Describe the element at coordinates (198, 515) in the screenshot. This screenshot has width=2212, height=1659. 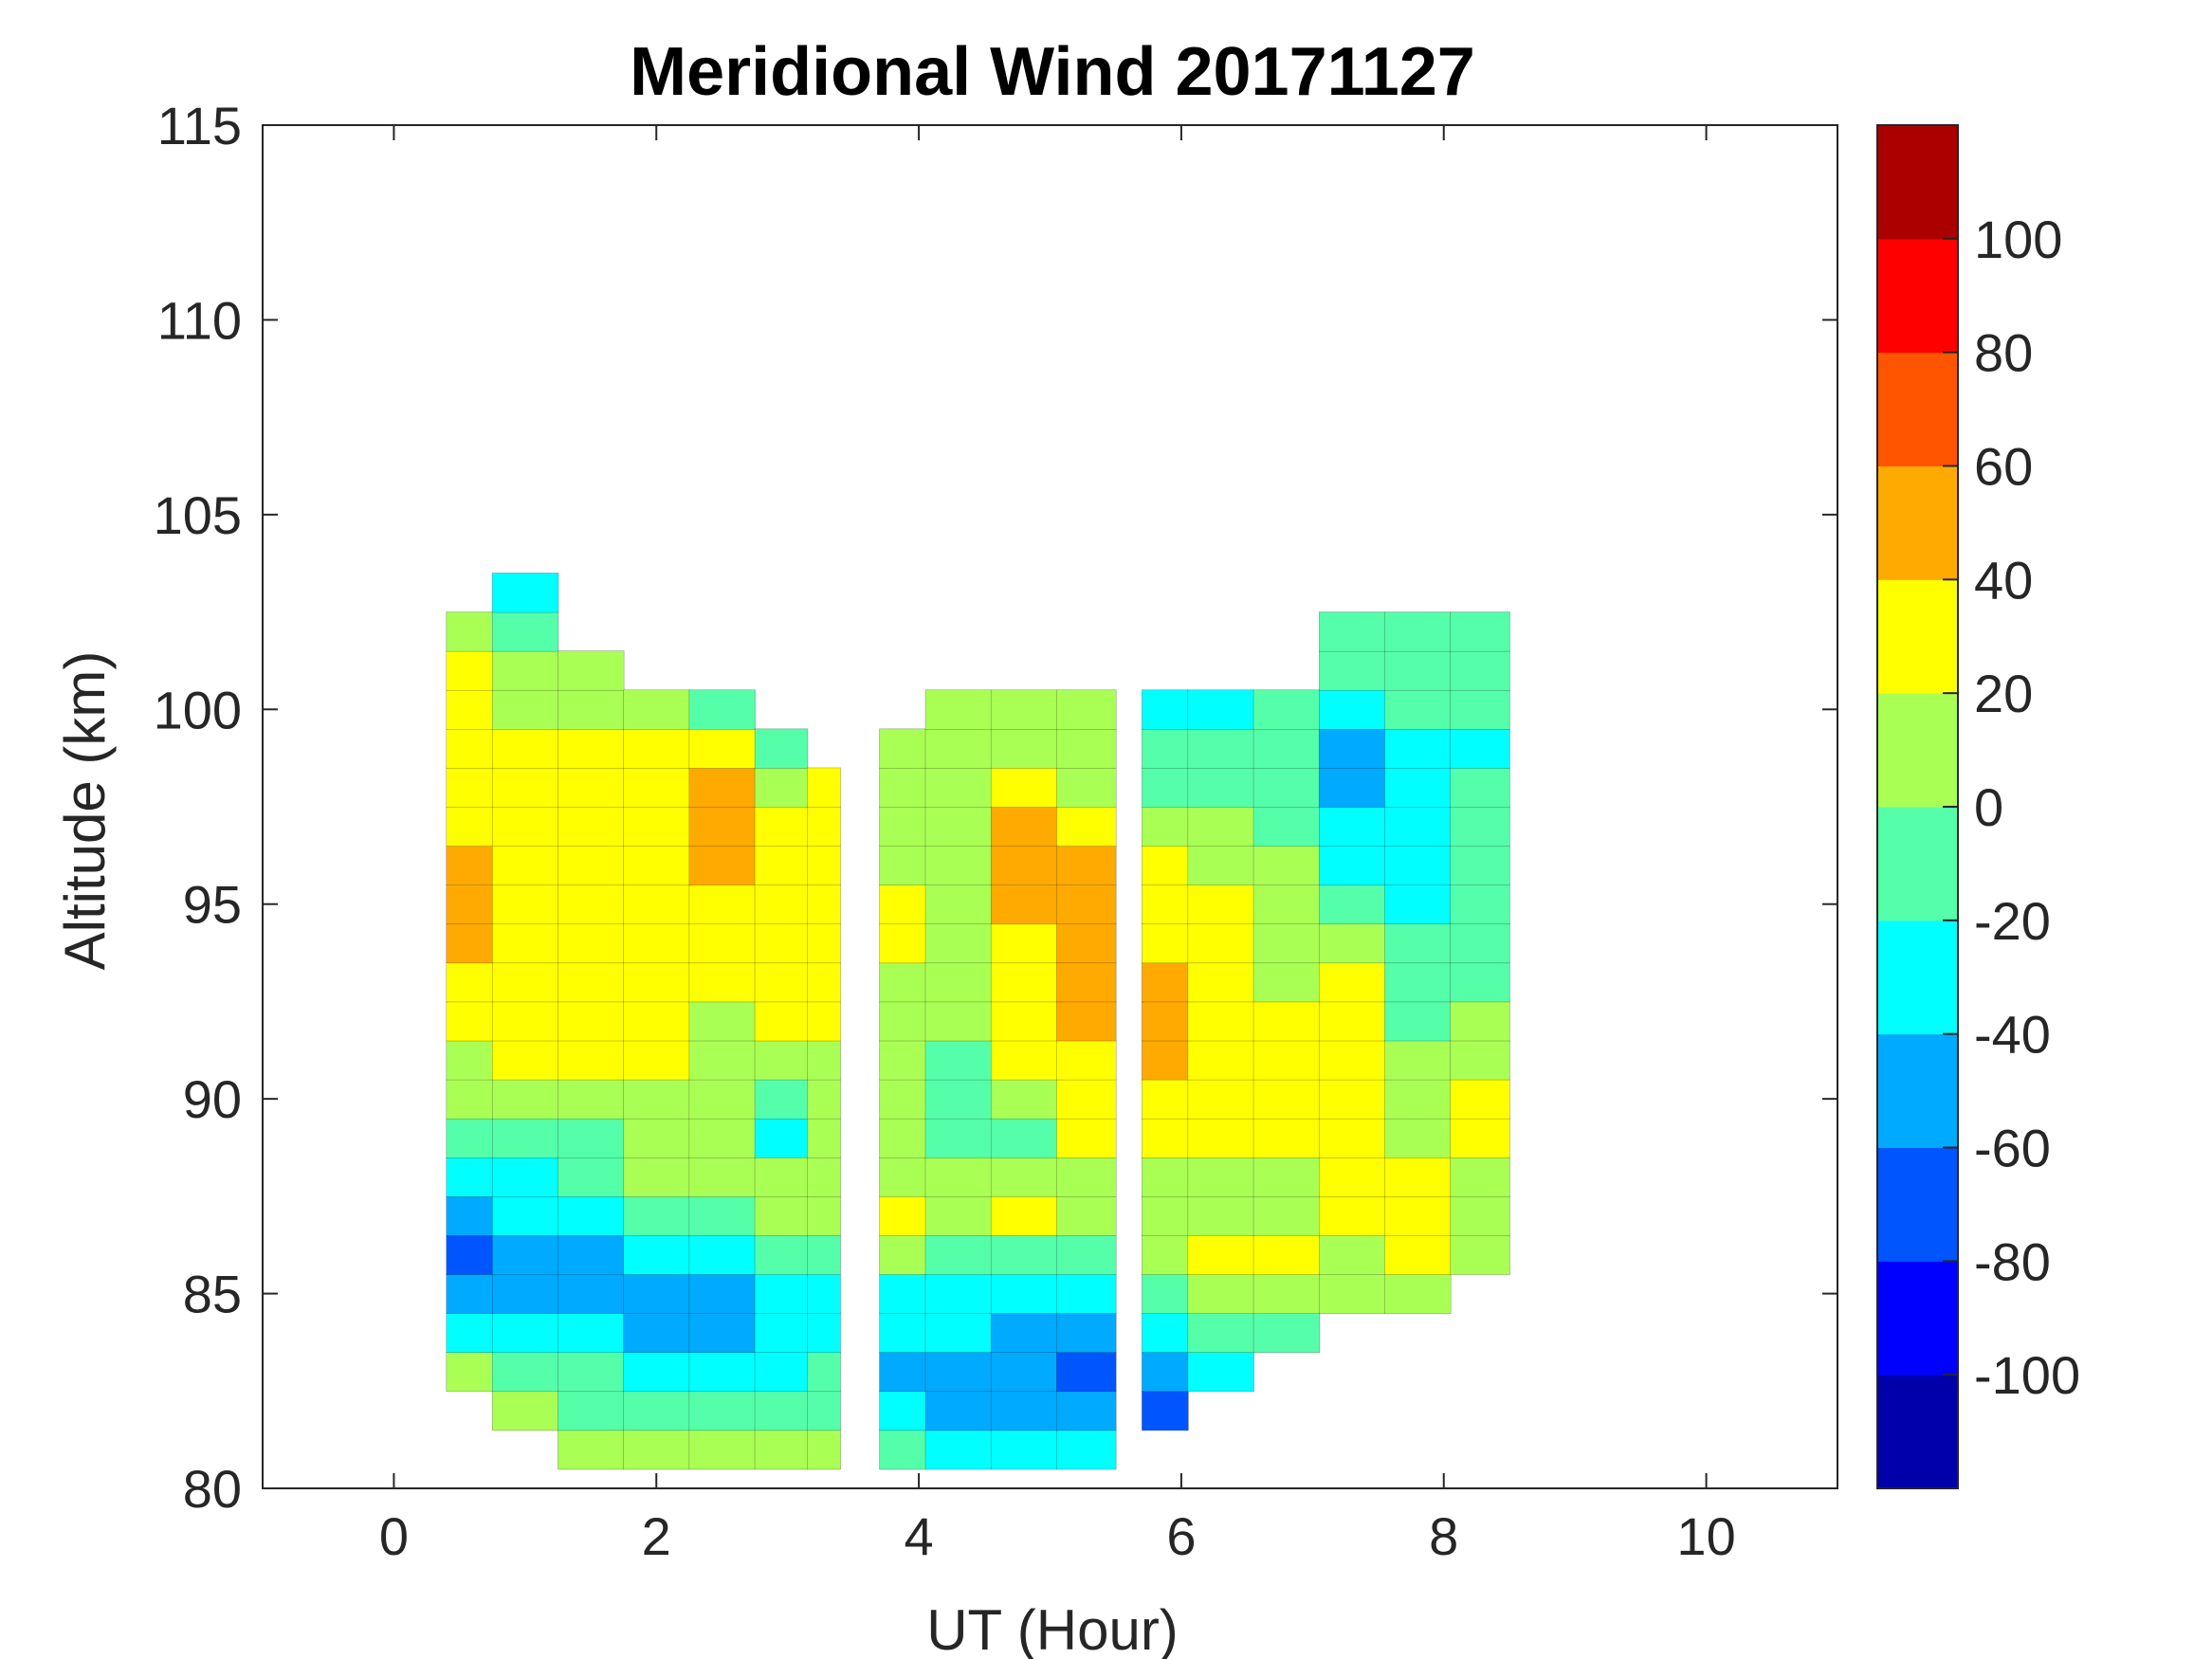
I see `y-tick-label: 105` at that location.